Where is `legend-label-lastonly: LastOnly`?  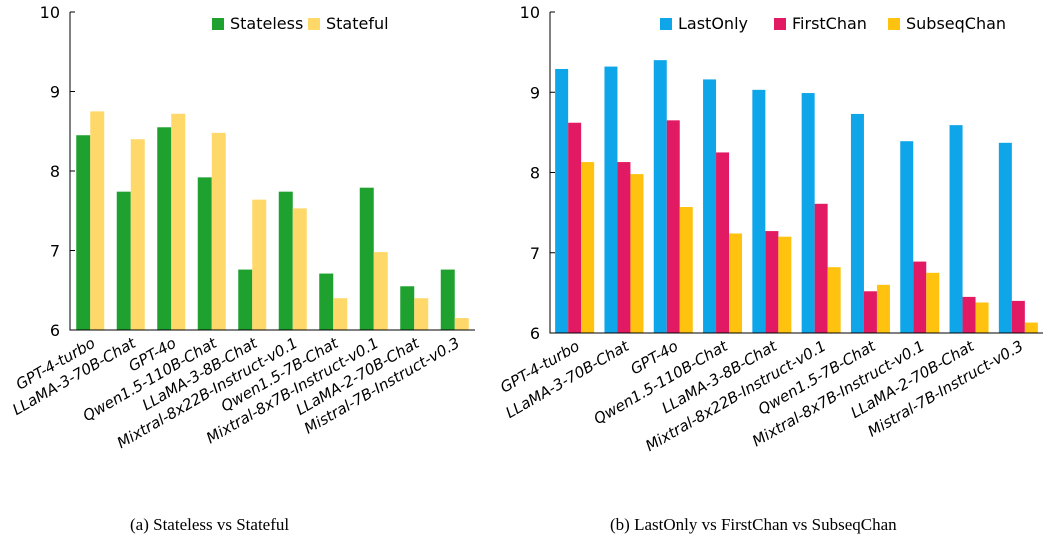
legend-label-lastonly: LastOnly is located at coordinates (713, 23).